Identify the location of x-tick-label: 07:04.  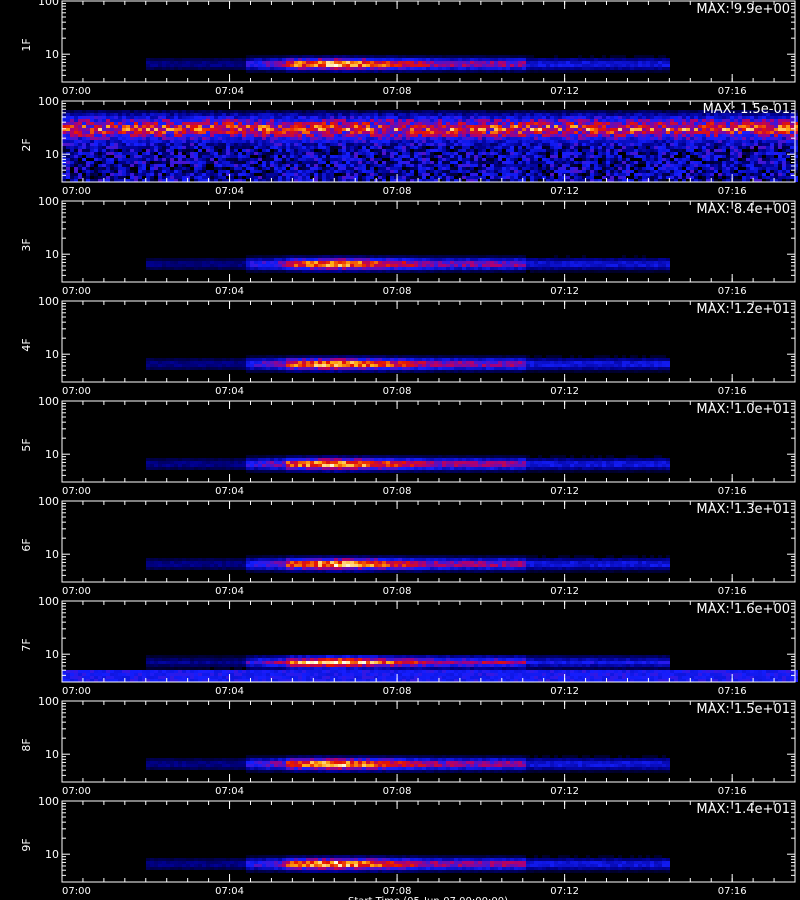
(229, 91).